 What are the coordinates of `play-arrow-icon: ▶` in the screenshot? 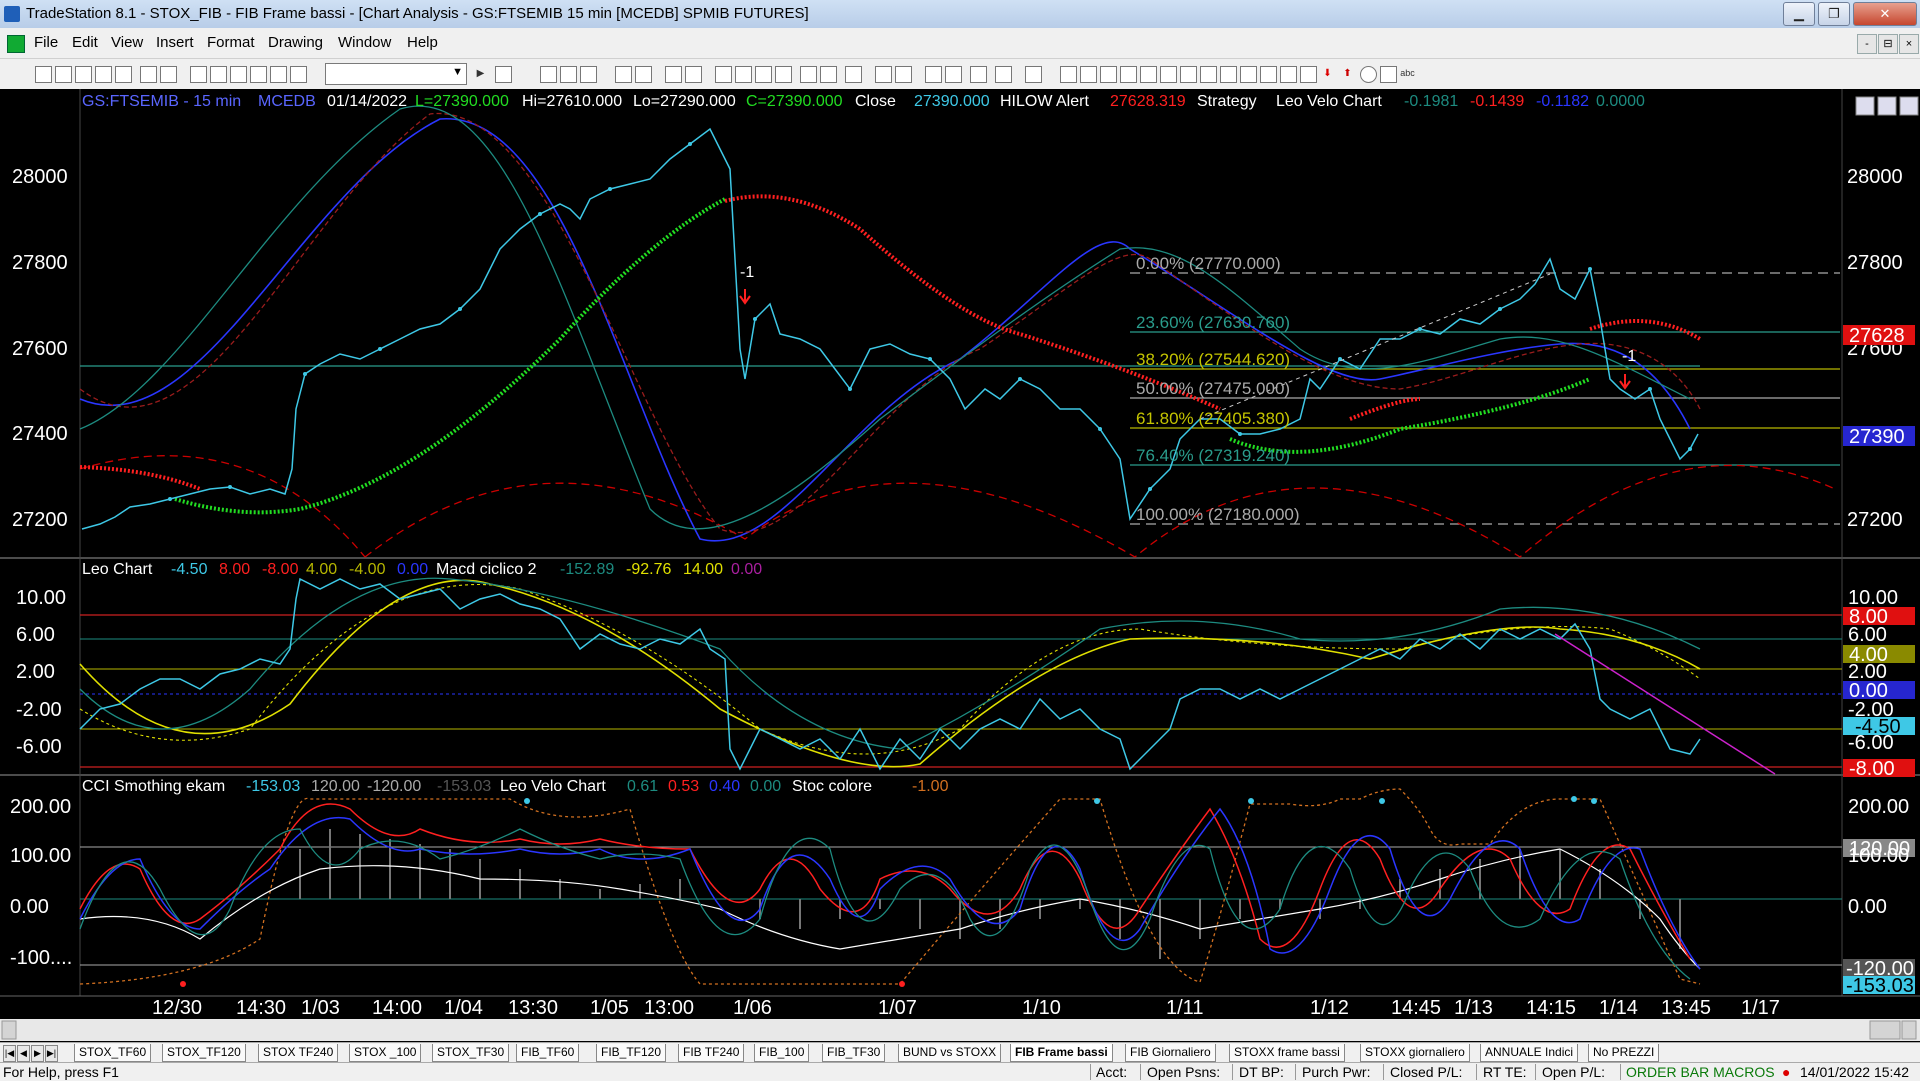 It's located at (480, 73).